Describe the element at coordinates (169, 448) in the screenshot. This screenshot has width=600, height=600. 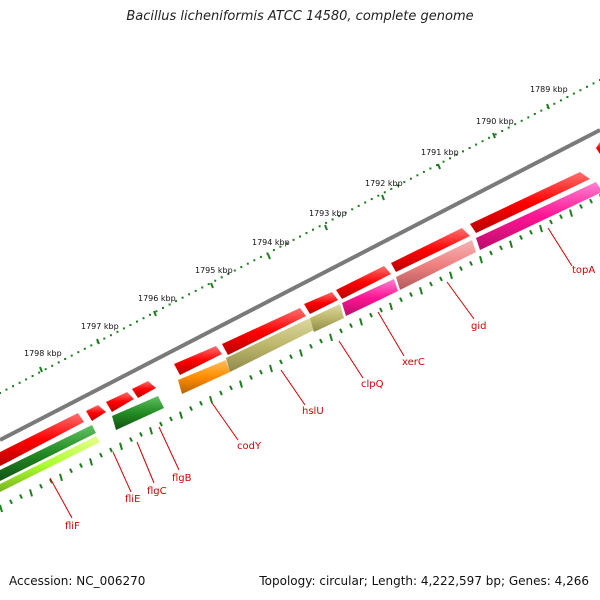
I see `leader-flgB` at that location.